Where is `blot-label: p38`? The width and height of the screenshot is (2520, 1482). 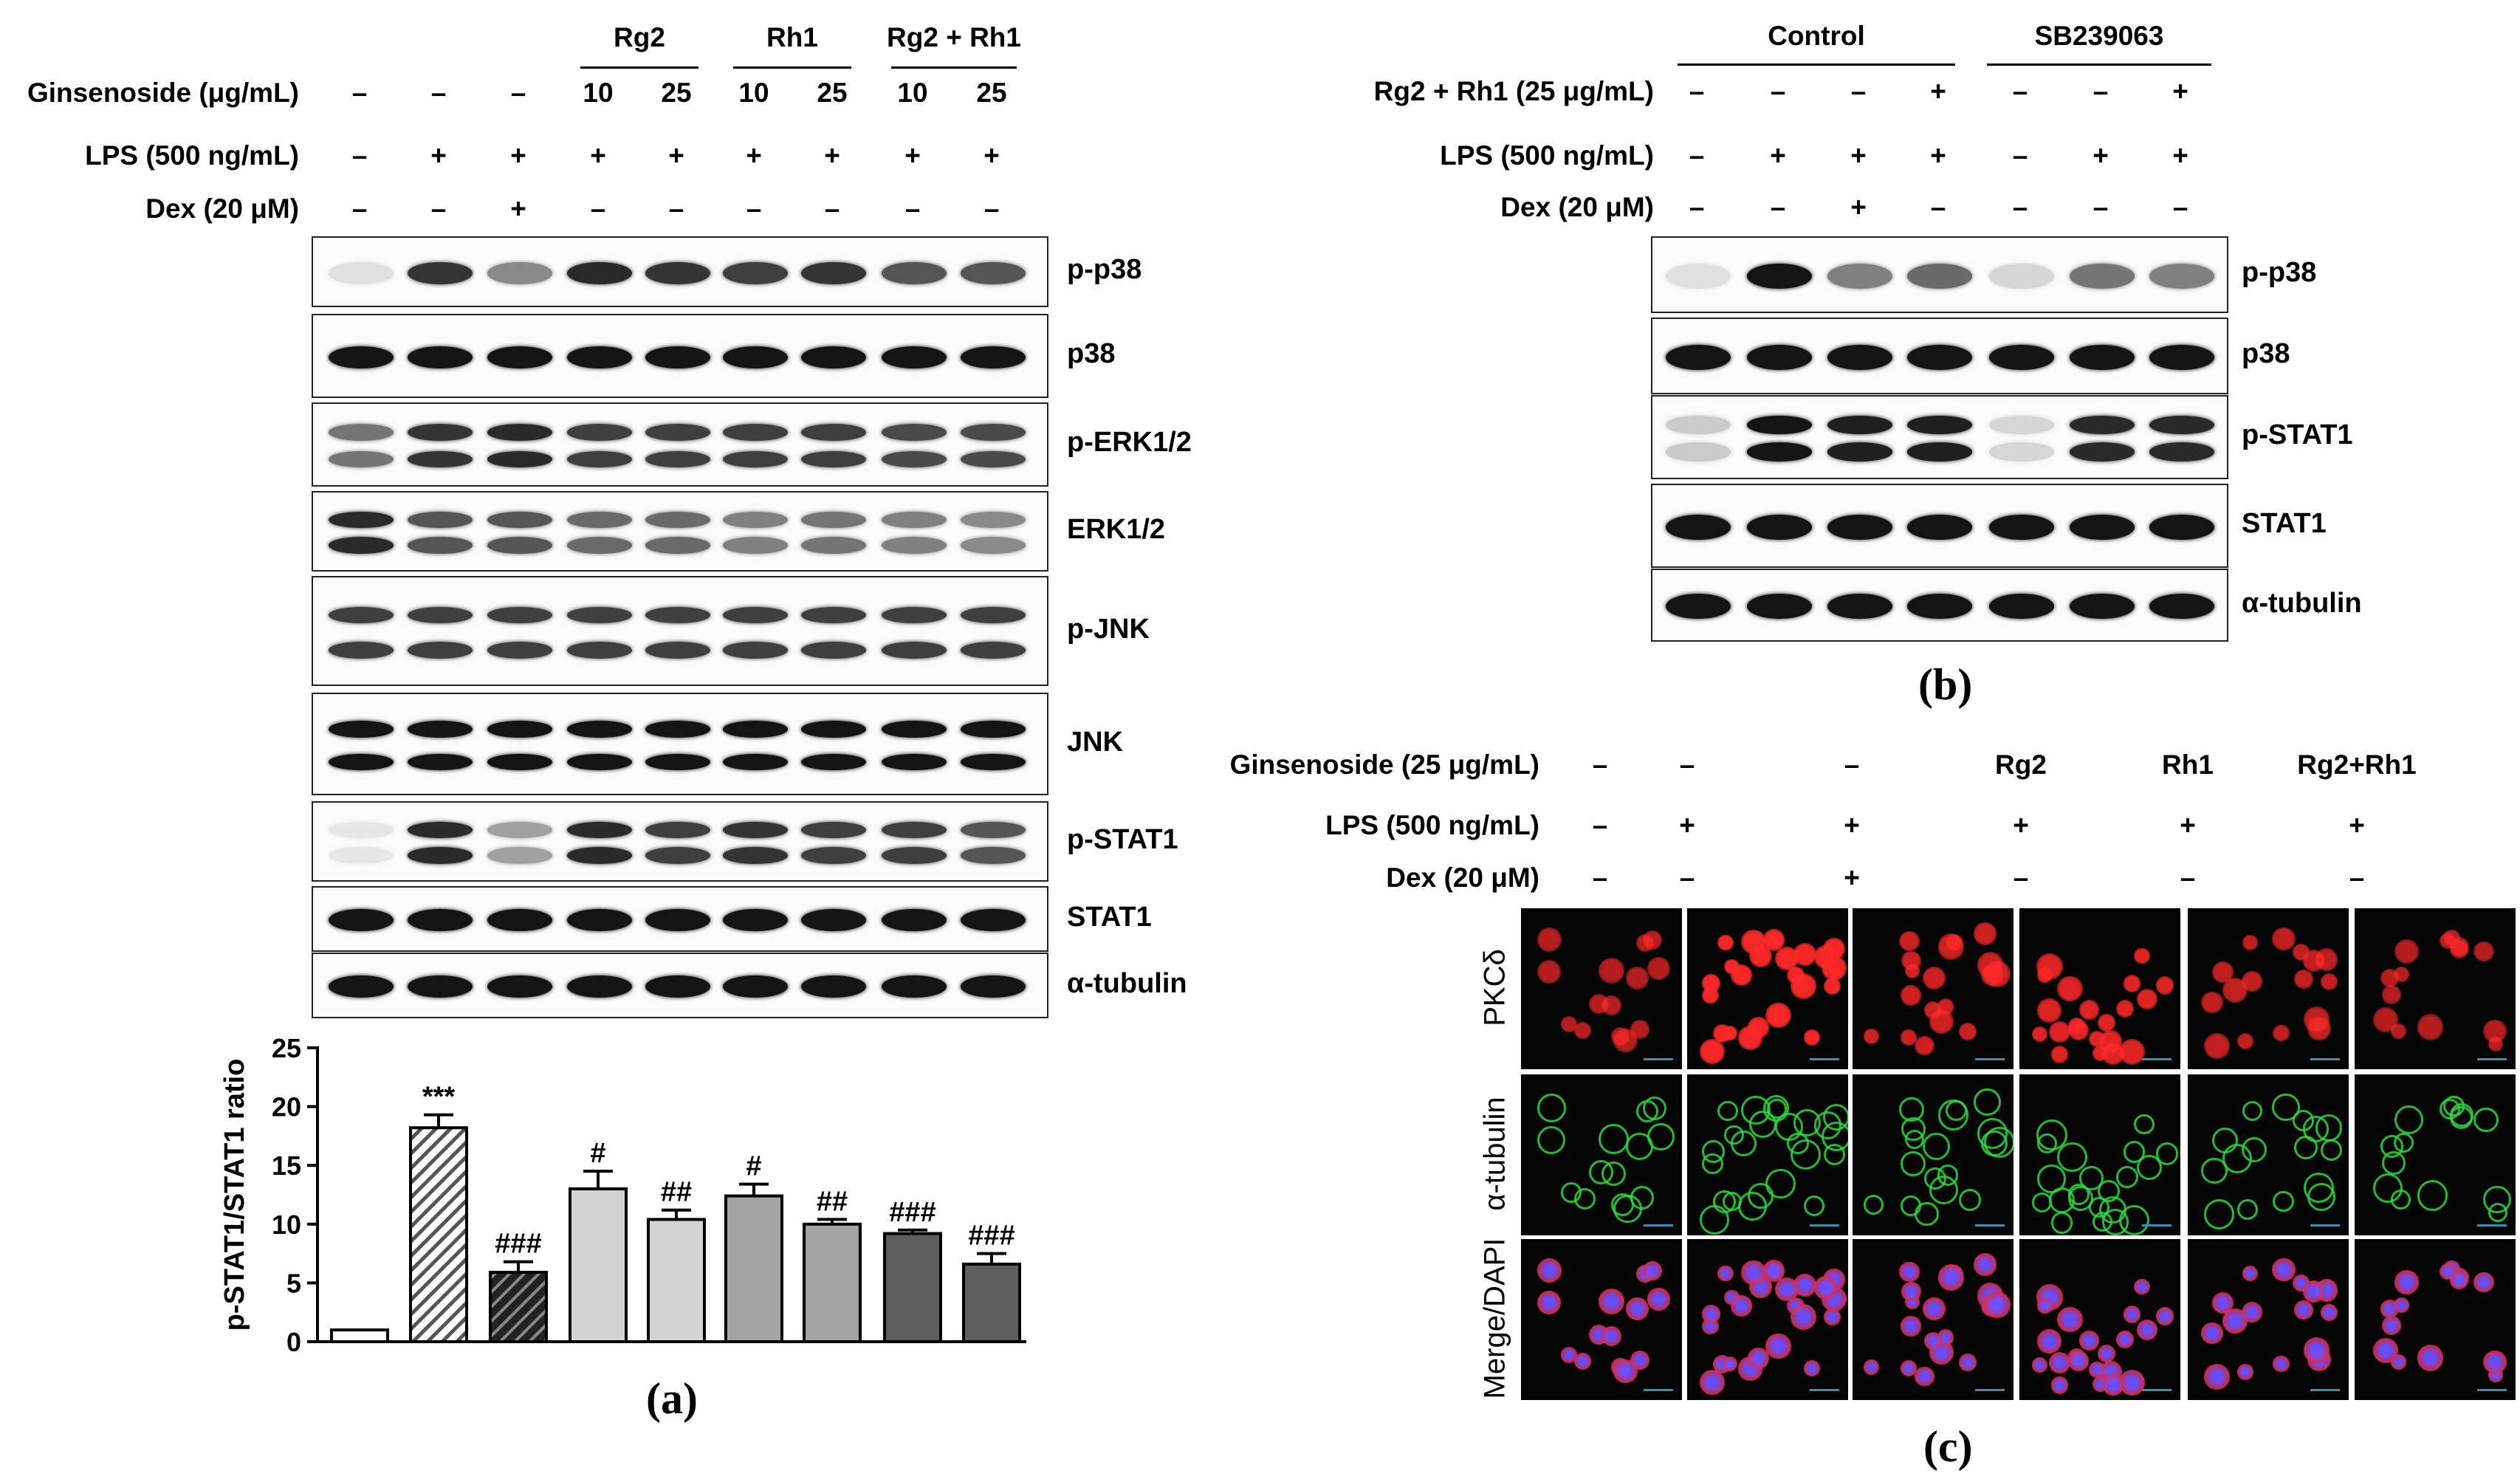
blot-label: p38 is located at coordinates (2266, 353).